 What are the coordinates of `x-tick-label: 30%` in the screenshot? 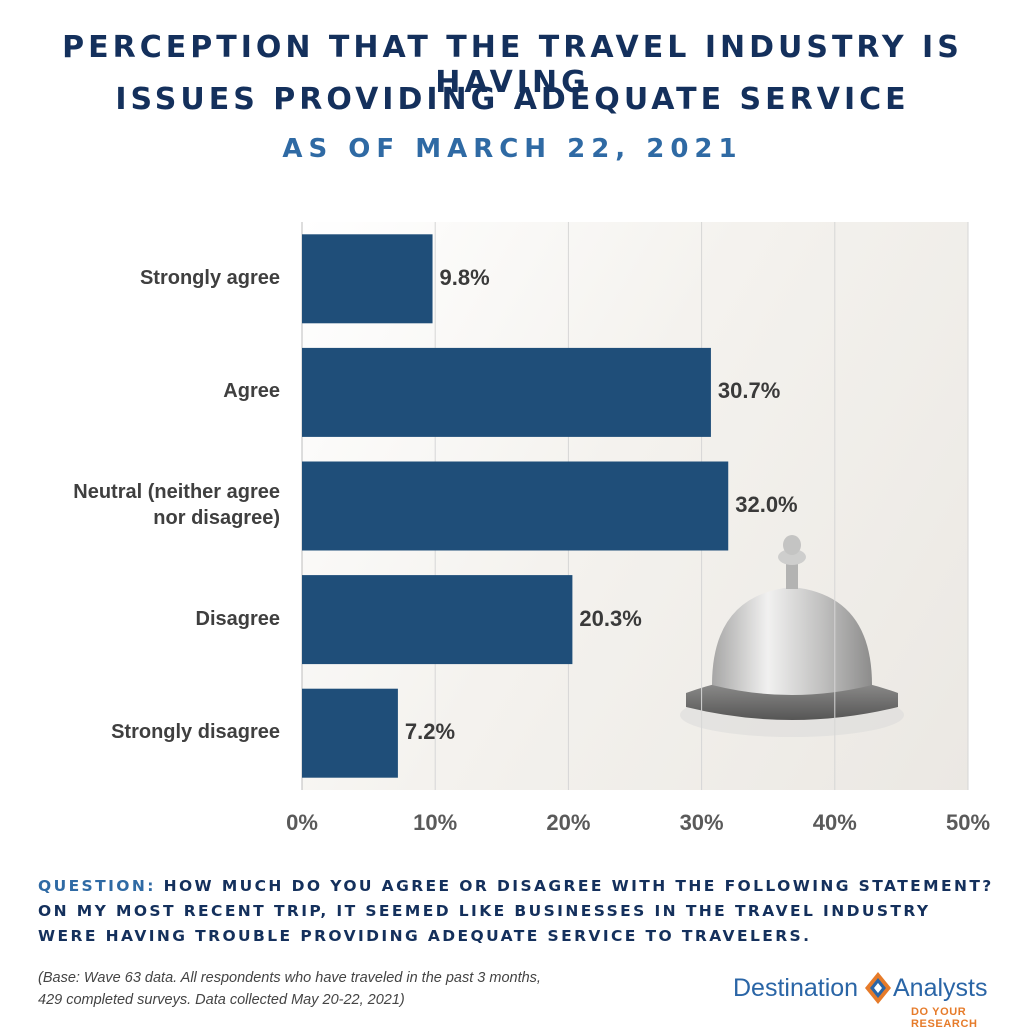 It's located at (701, 822).